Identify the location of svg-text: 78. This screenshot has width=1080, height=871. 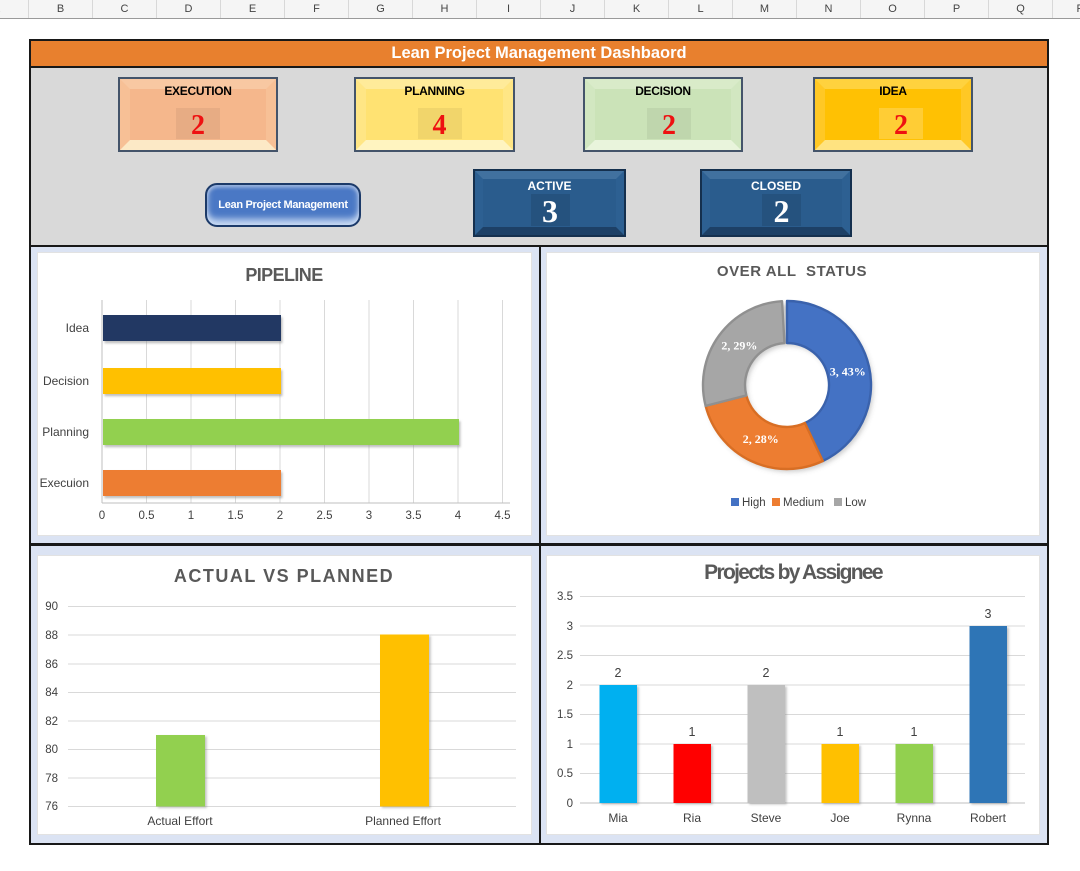
(51, 779).